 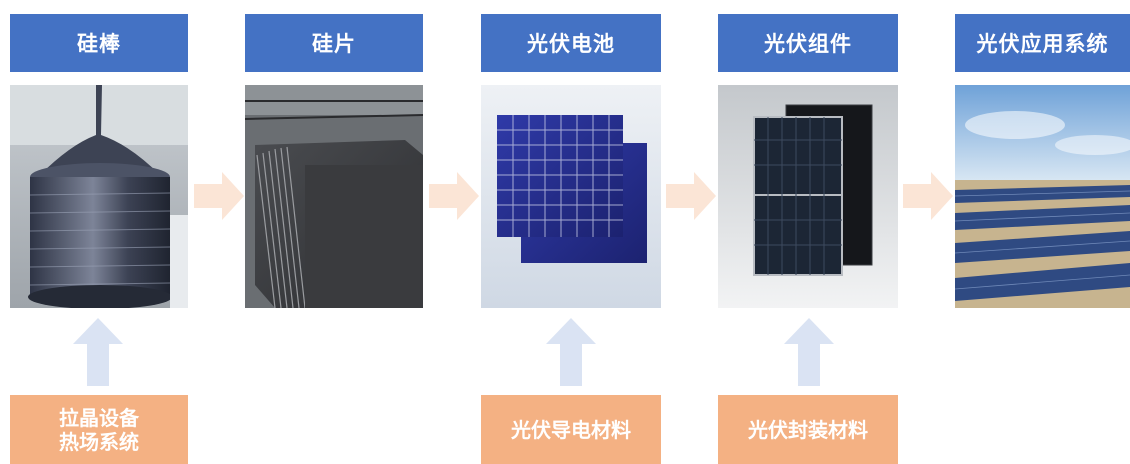 I want to click on stage-header-silicon-rod: 硅棒, so click(x=99, y=43).